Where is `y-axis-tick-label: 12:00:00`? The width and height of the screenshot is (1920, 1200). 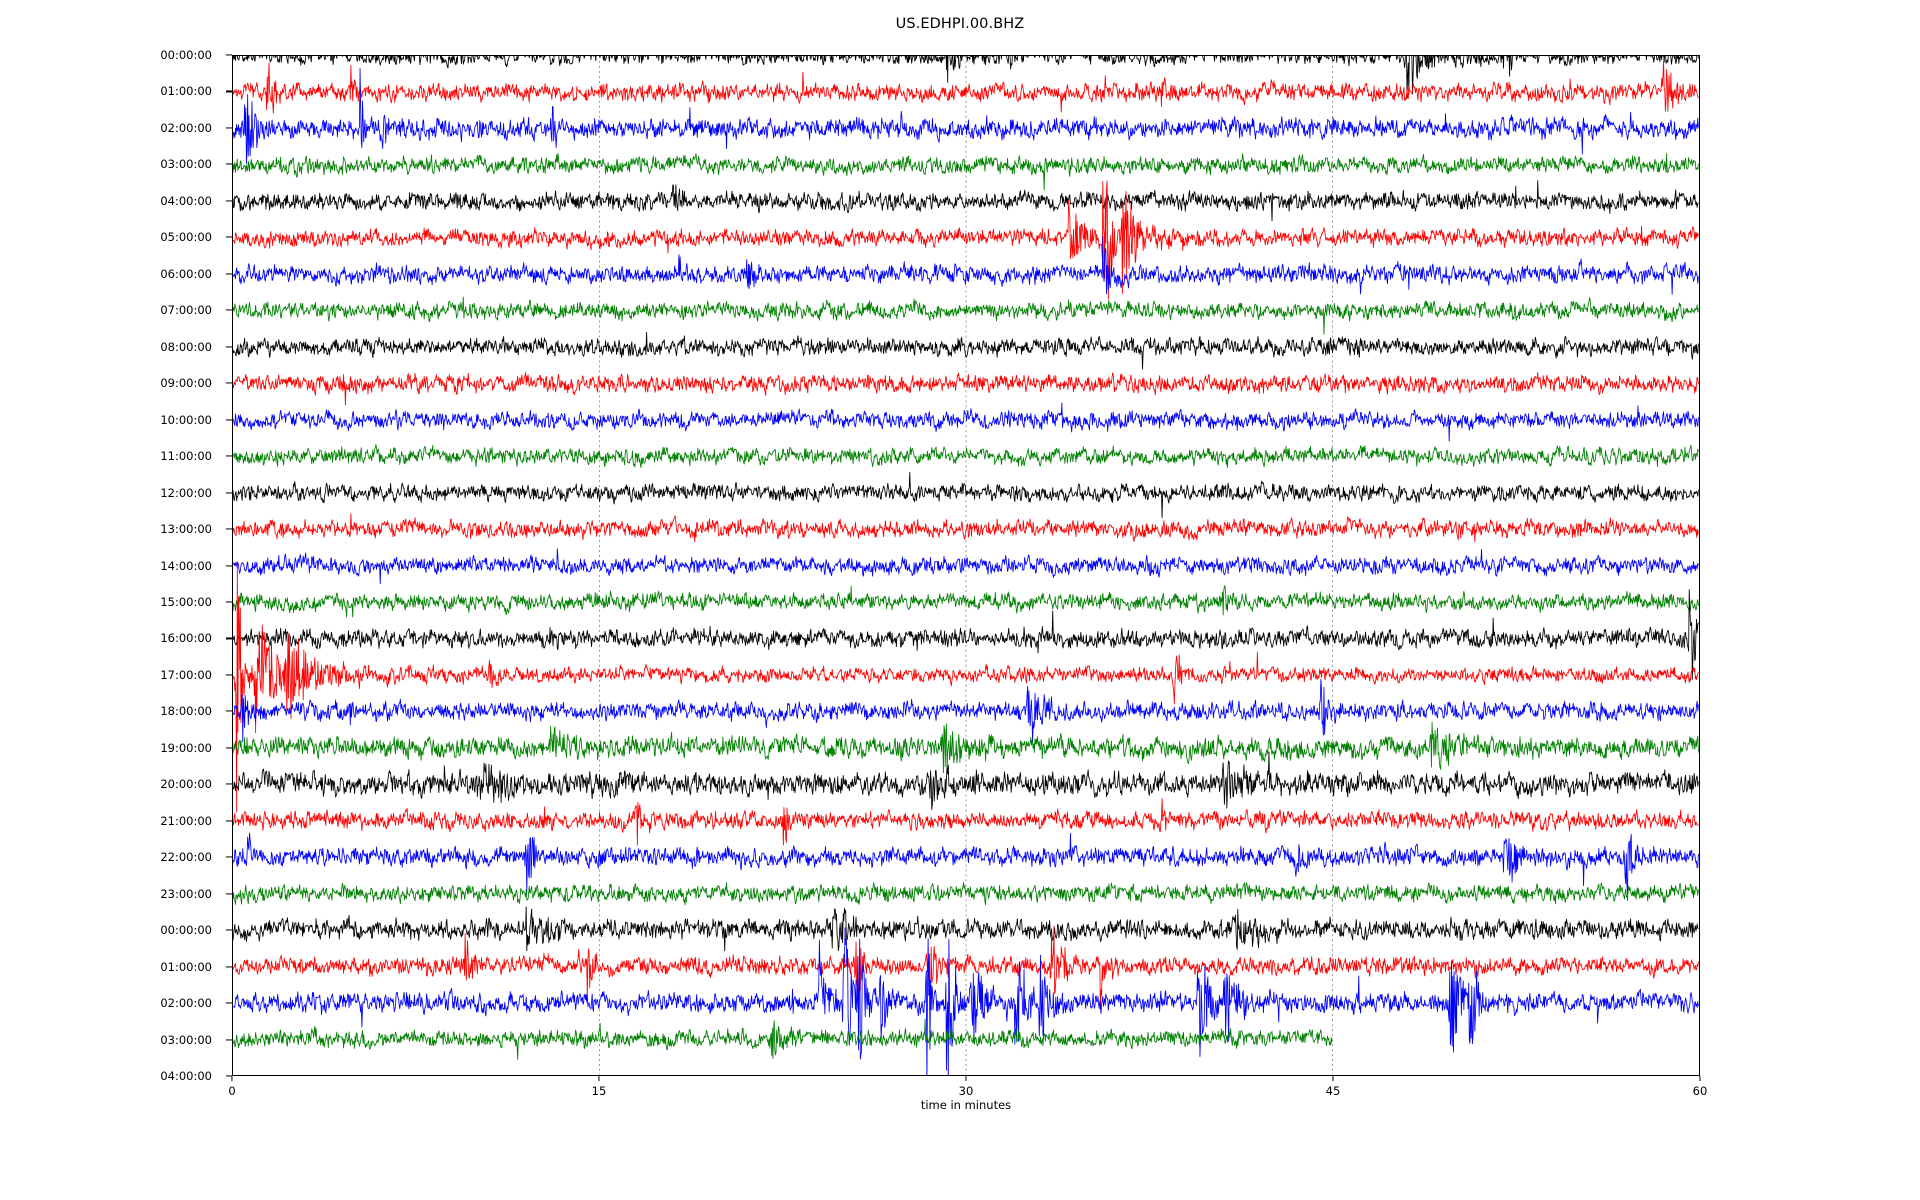 y-axis-tick-label: 12:00:00 is located at coordinates (186, 492).